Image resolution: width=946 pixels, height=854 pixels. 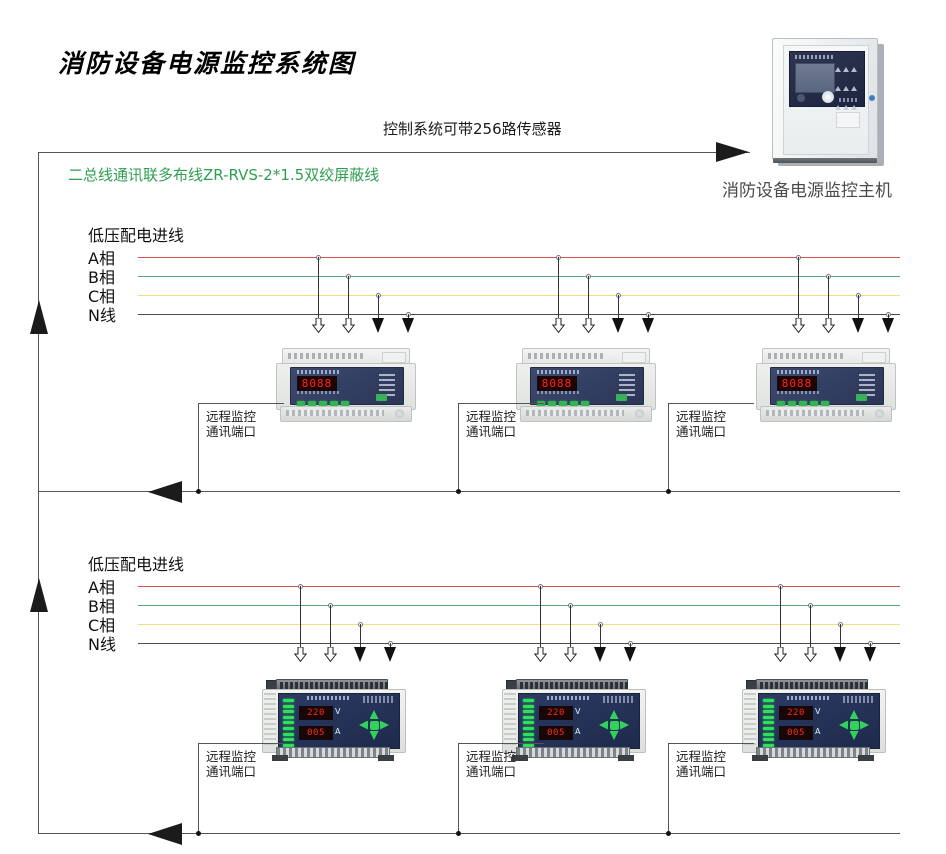 I want to click on row2-phase-line-n, so click(x=519, y=643).